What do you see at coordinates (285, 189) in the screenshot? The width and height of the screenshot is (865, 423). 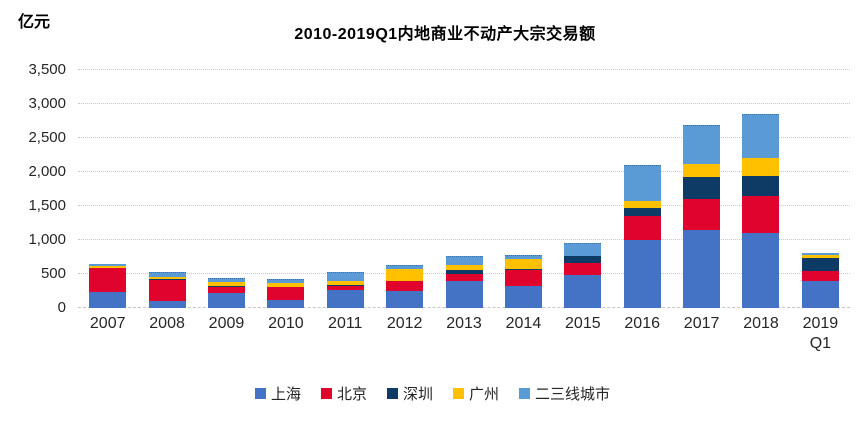 I see `bar-slot-2010` at bounding box center [285, 189].